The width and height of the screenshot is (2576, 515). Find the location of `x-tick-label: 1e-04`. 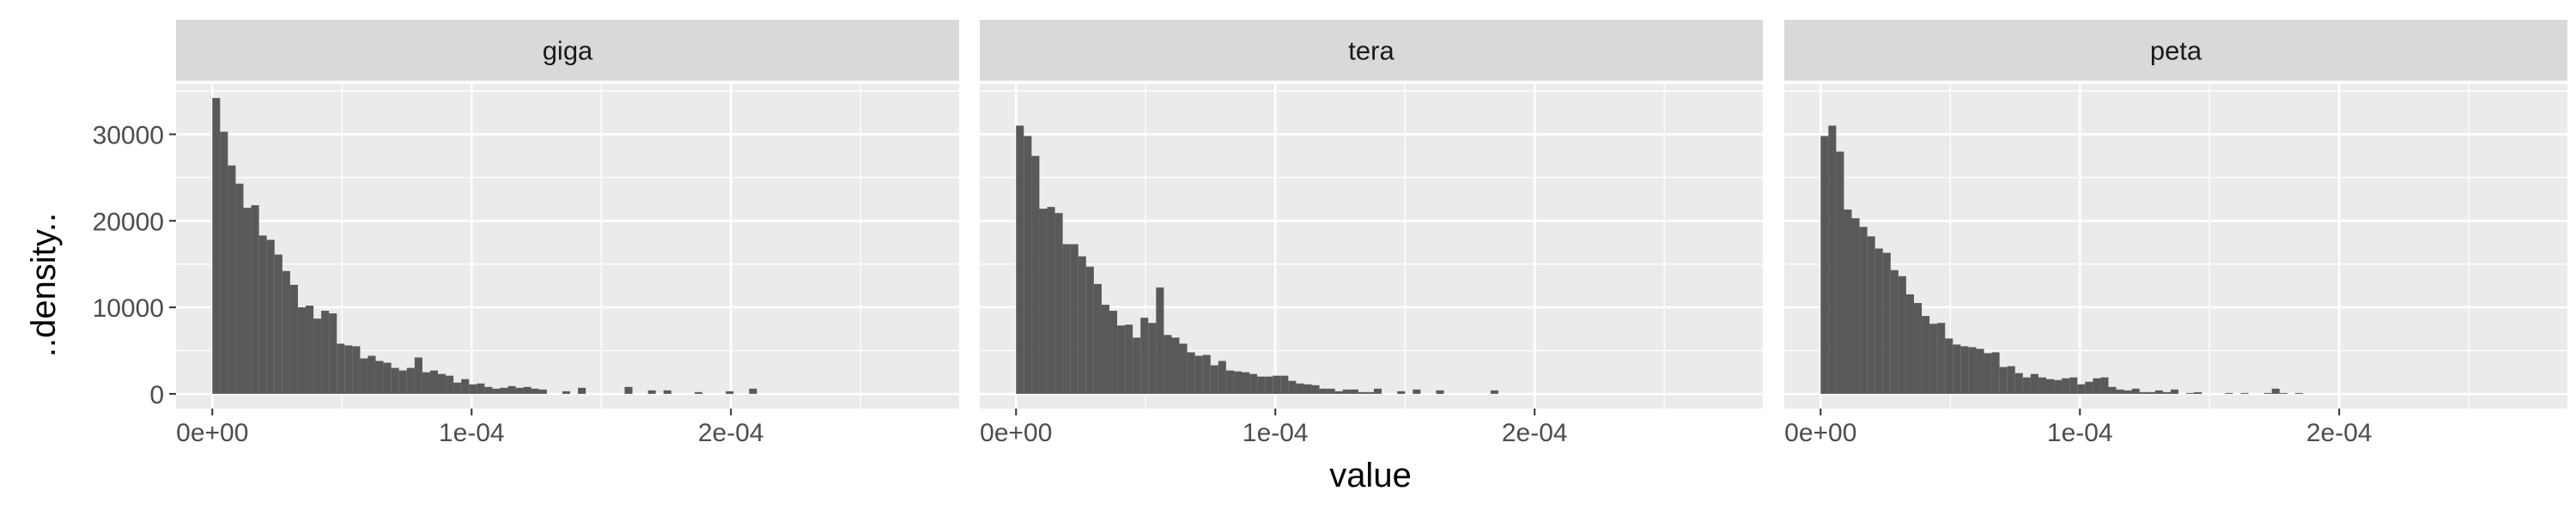

x-tick-label: 1e-04 is located at coordinates (472, 433).